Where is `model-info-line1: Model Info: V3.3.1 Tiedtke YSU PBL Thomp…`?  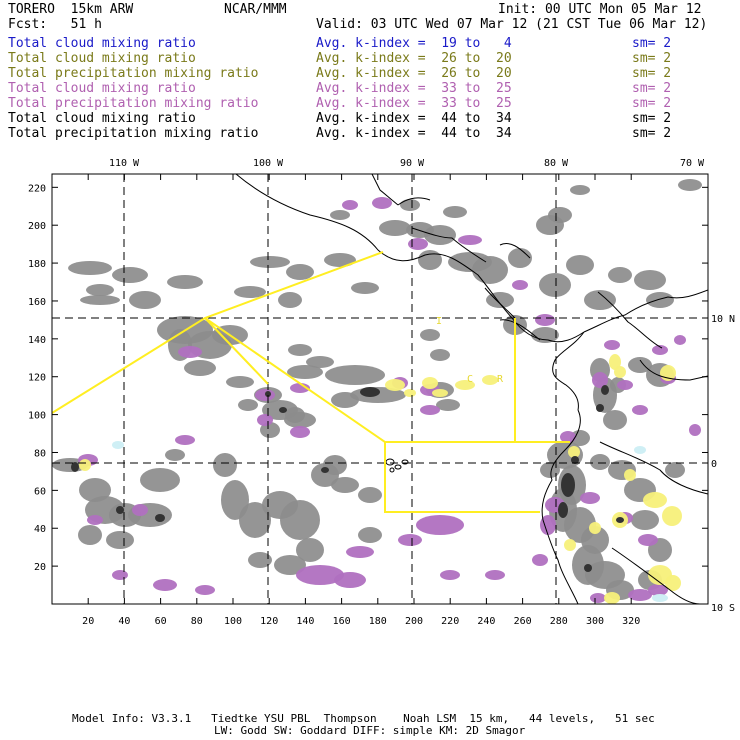 model-info-line1: Model Info: V3.3.1 Tiedtke YSU PBL Thomp… is located at coordinates (363, 718).